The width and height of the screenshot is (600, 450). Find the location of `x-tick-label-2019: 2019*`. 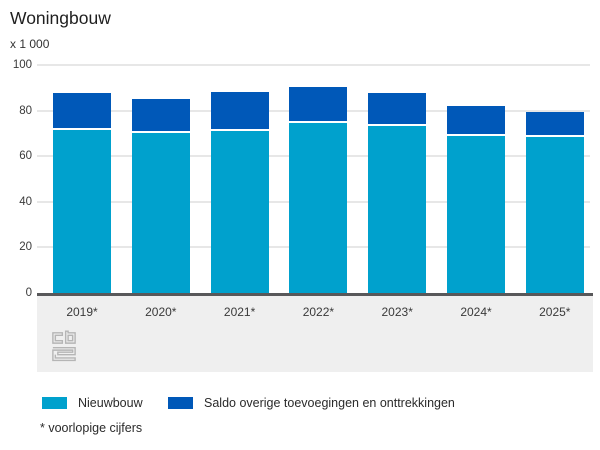

x-tick-label-2019: 2019* is located at coordinates (82, 312).